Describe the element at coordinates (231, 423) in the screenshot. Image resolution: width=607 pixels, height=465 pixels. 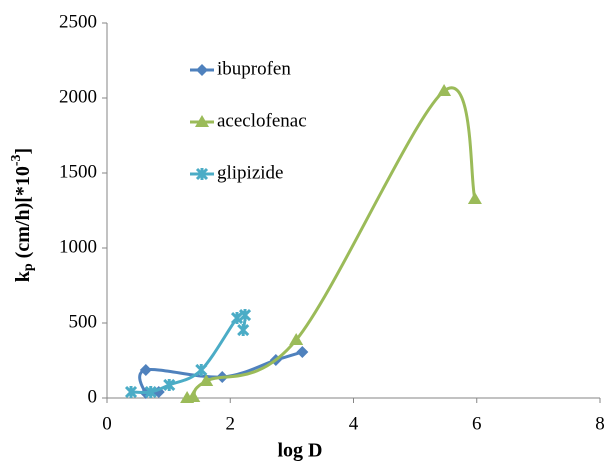
I see `x-tick-label: 2` at that location.